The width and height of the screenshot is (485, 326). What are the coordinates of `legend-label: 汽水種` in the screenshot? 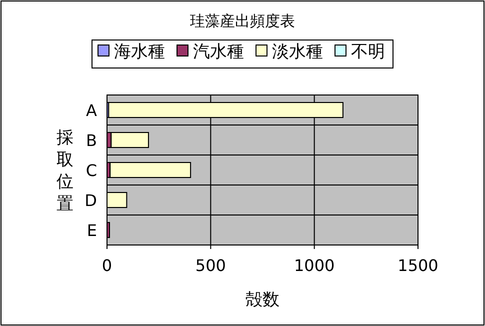 It's located at (218, 52).